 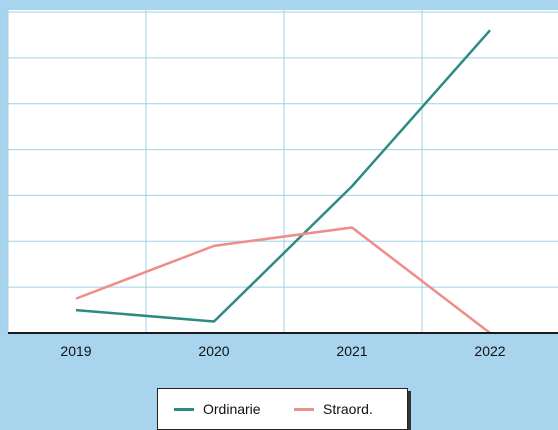 I want to click on legend-swatch-ordinarie, so click(x=184, y=409).